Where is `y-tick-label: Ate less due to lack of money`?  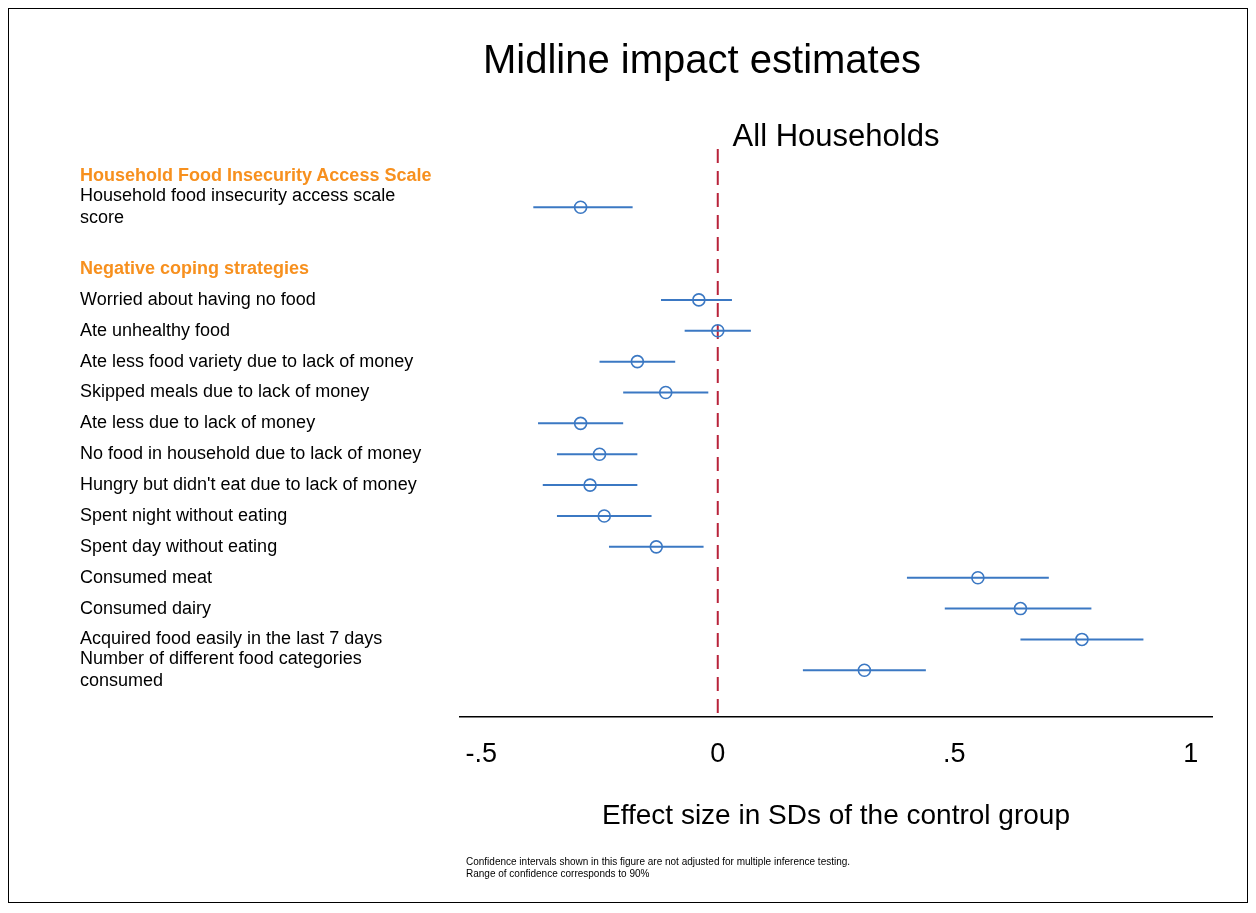 y-tick-label: Ate less due to lack of money is located at coordinates (198, 422).